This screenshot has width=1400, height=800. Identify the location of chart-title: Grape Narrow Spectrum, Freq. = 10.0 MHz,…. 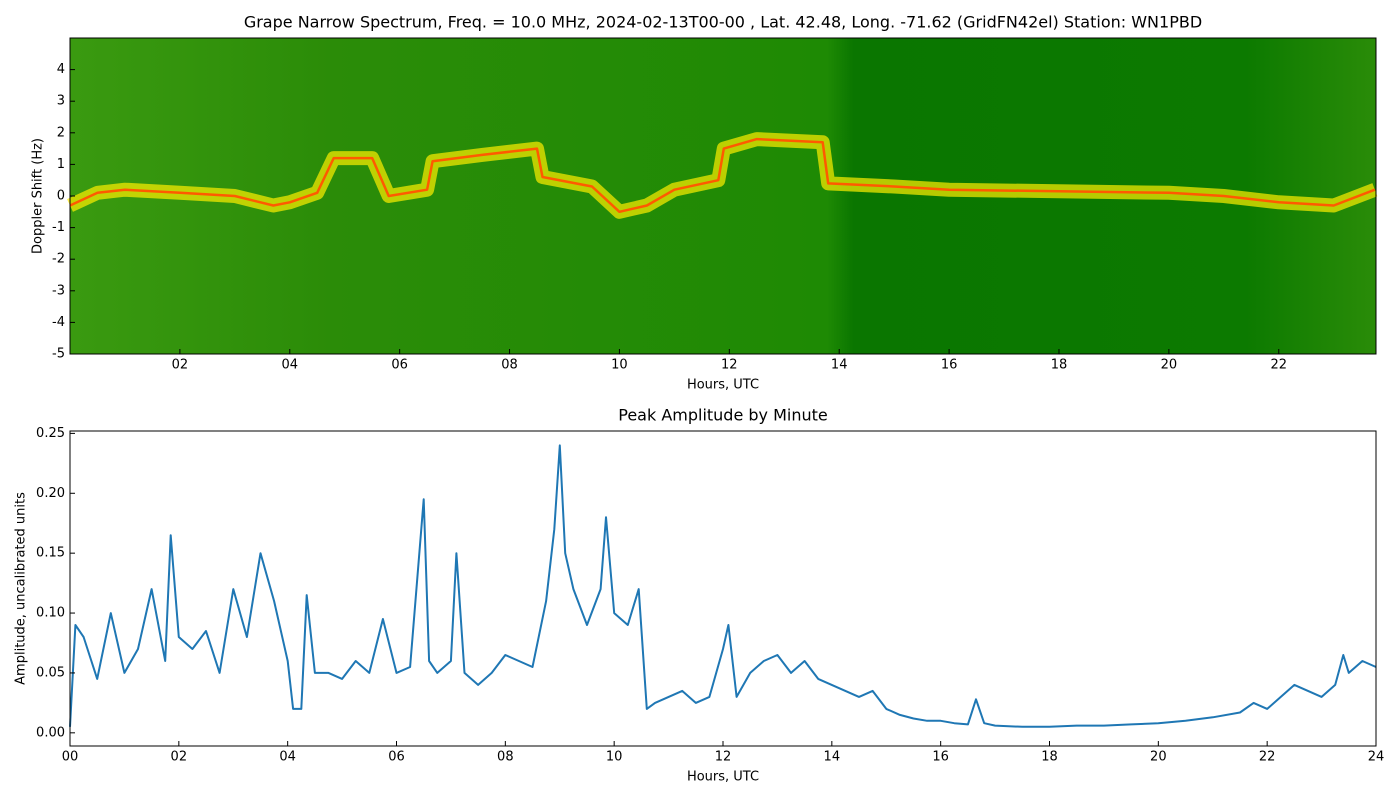
(723, 22).